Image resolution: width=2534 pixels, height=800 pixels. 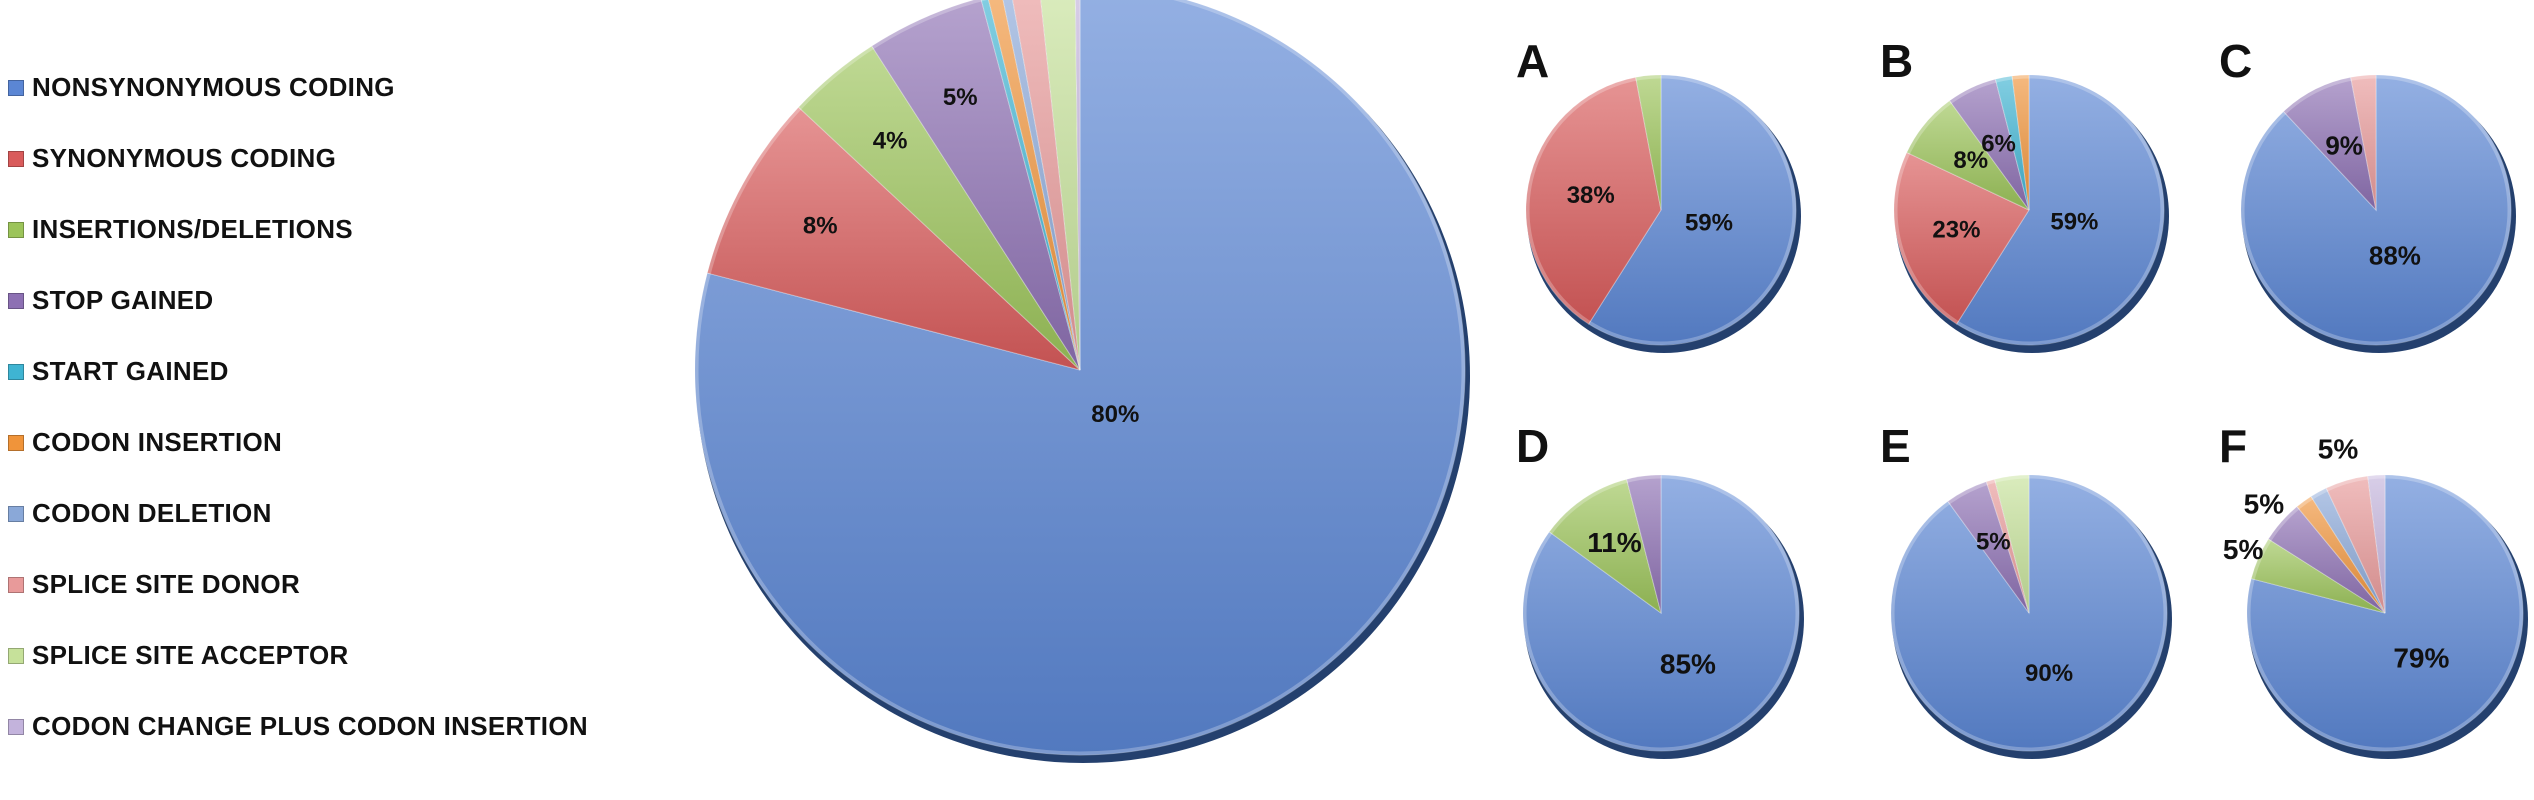 I want to click on legend-item: CODON DELETION, so click(x=358, y=513).